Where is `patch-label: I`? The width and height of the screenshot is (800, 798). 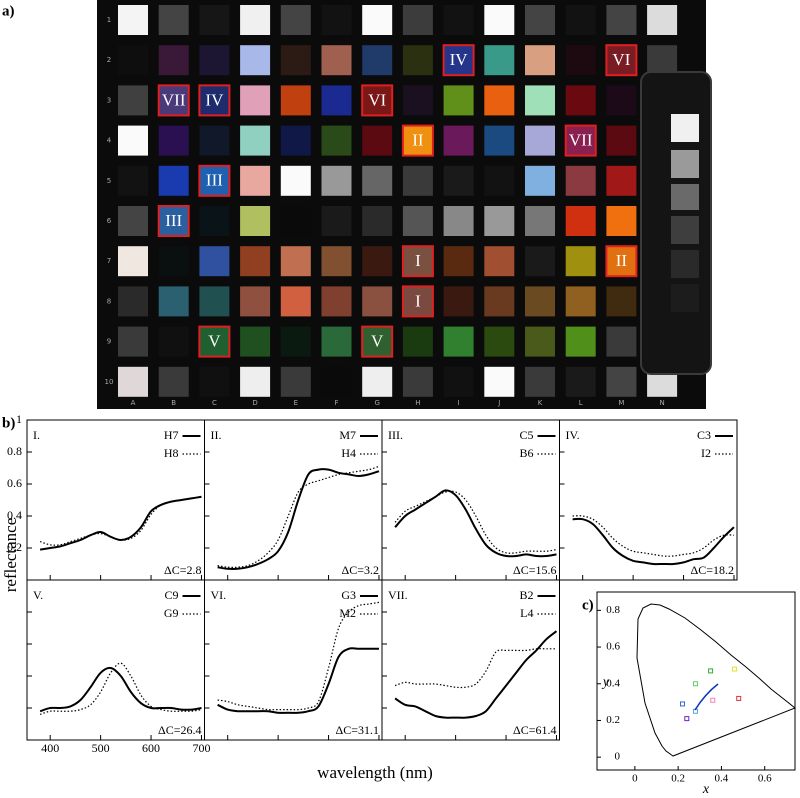
patch-label: I is located at coordinates (418, 300).